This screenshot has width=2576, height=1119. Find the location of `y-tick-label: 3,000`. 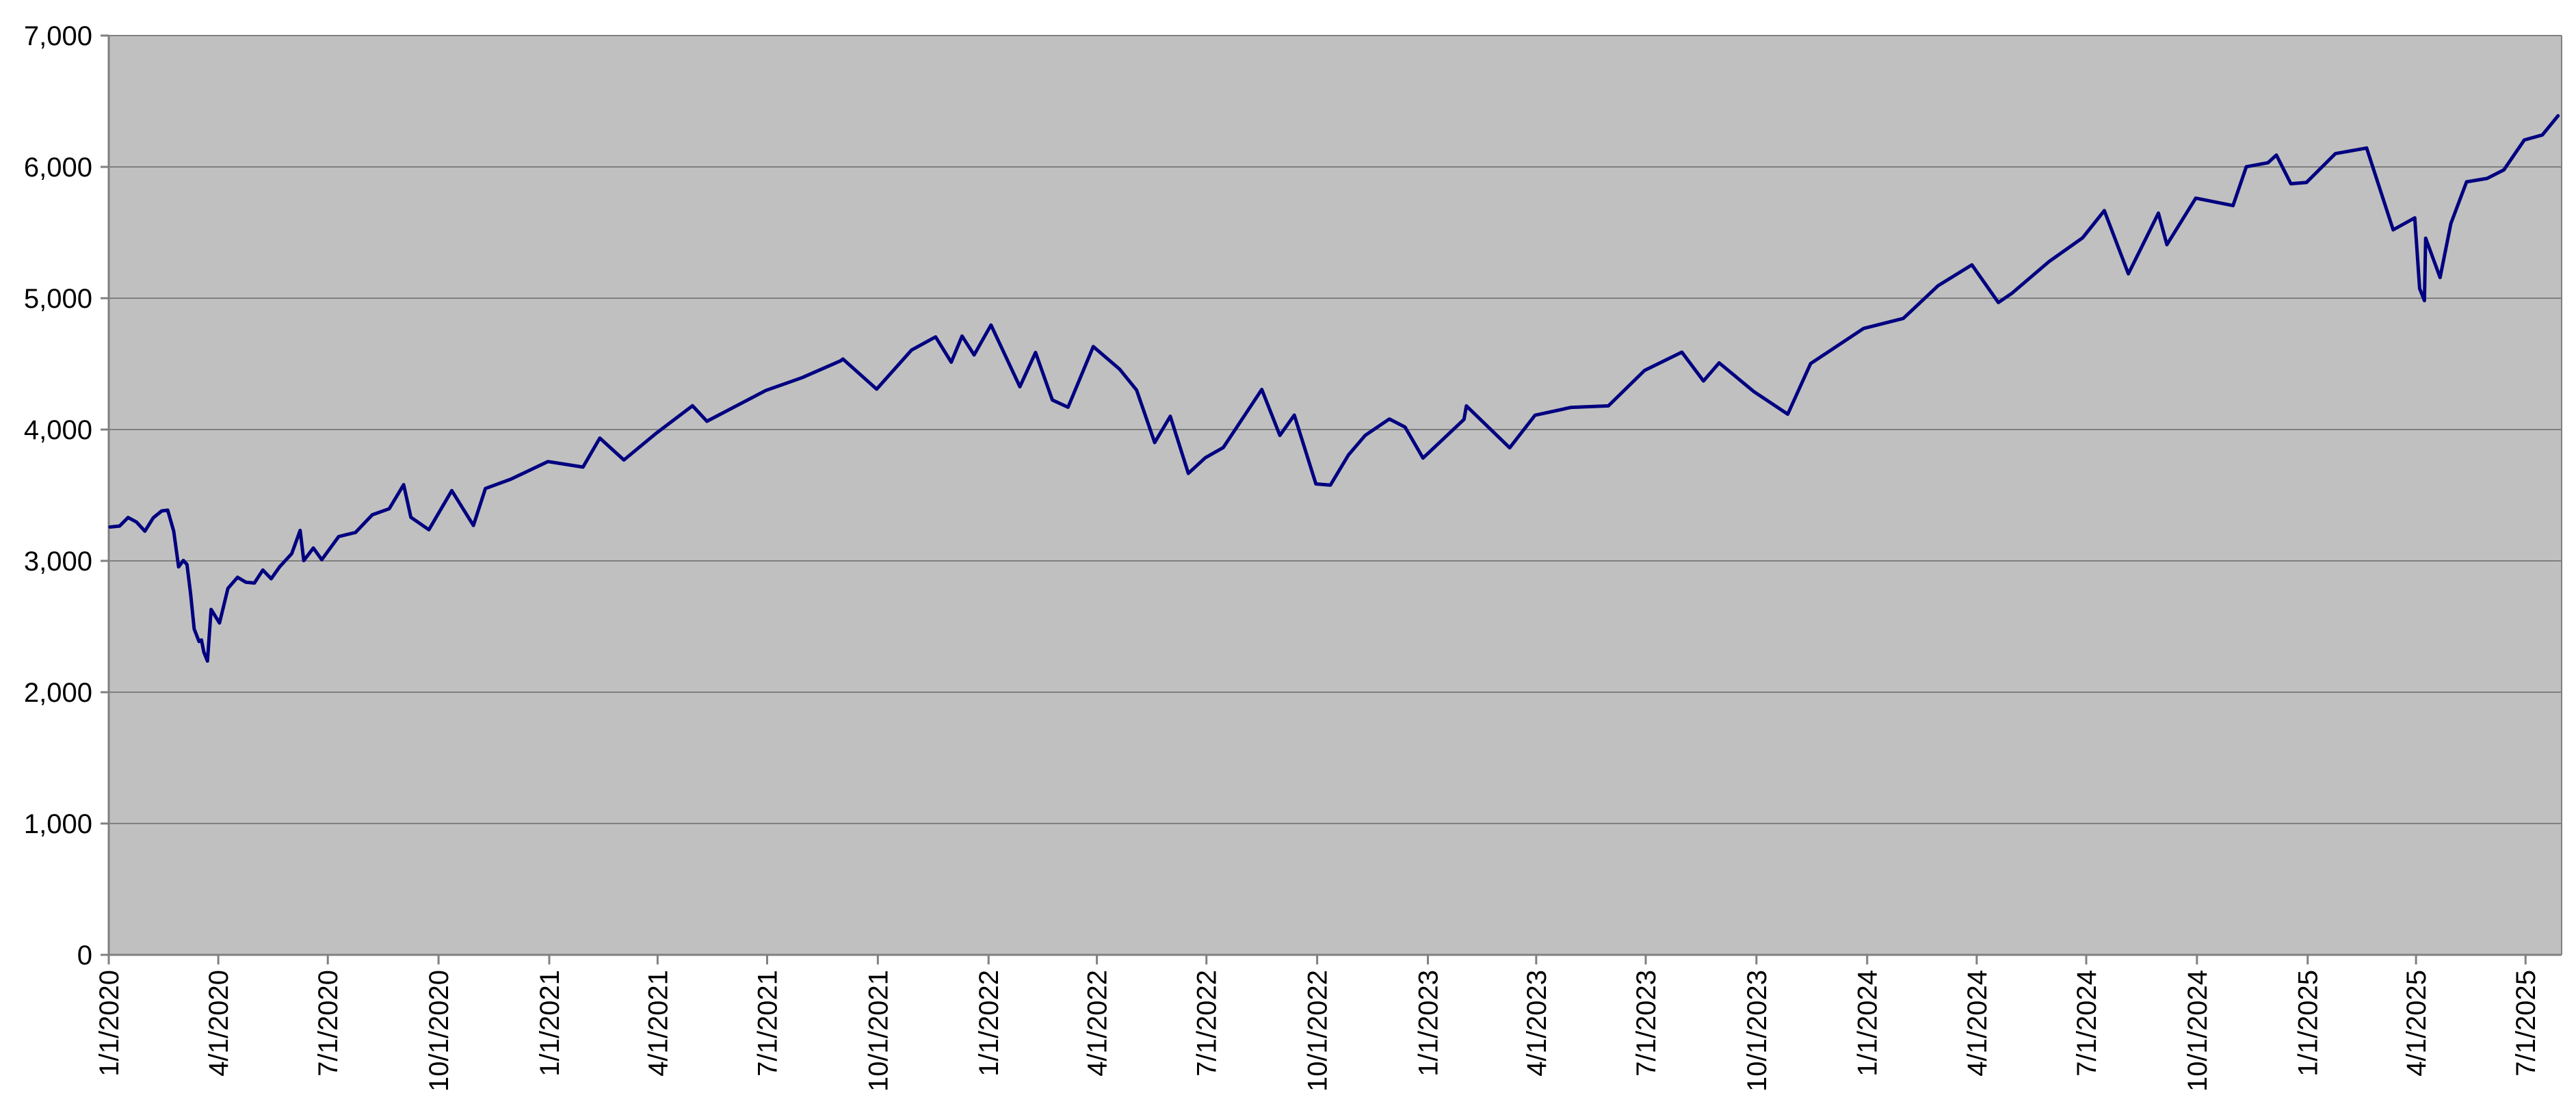

y-tick-label: 3,000 is located at coordinates (58, 562).